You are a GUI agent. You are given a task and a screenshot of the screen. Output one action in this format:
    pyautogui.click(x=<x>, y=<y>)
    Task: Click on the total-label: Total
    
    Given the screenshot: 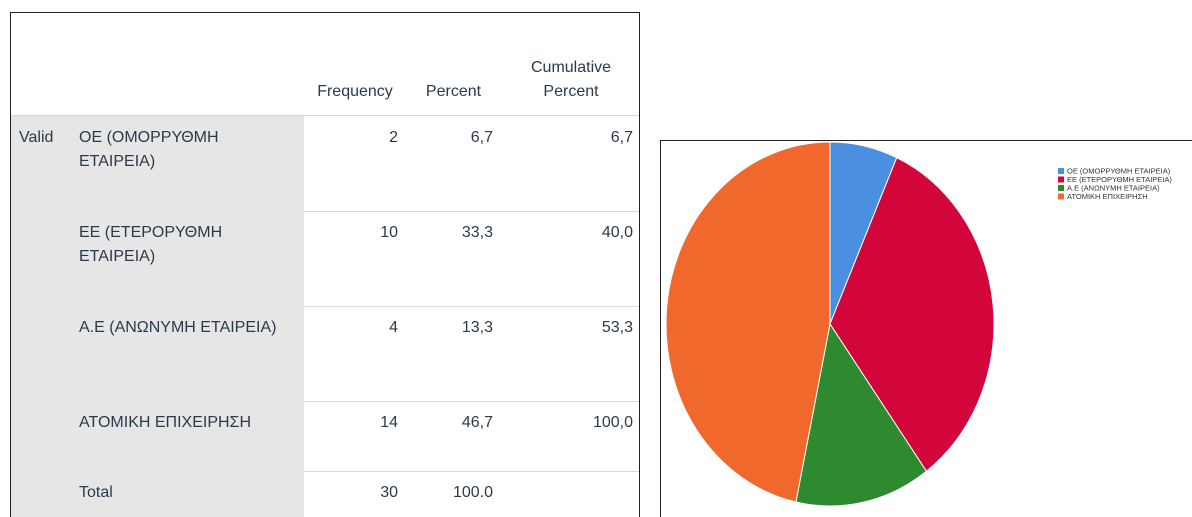 What is the action you would take?
    pyautogui.click(x=187, y=494)
    